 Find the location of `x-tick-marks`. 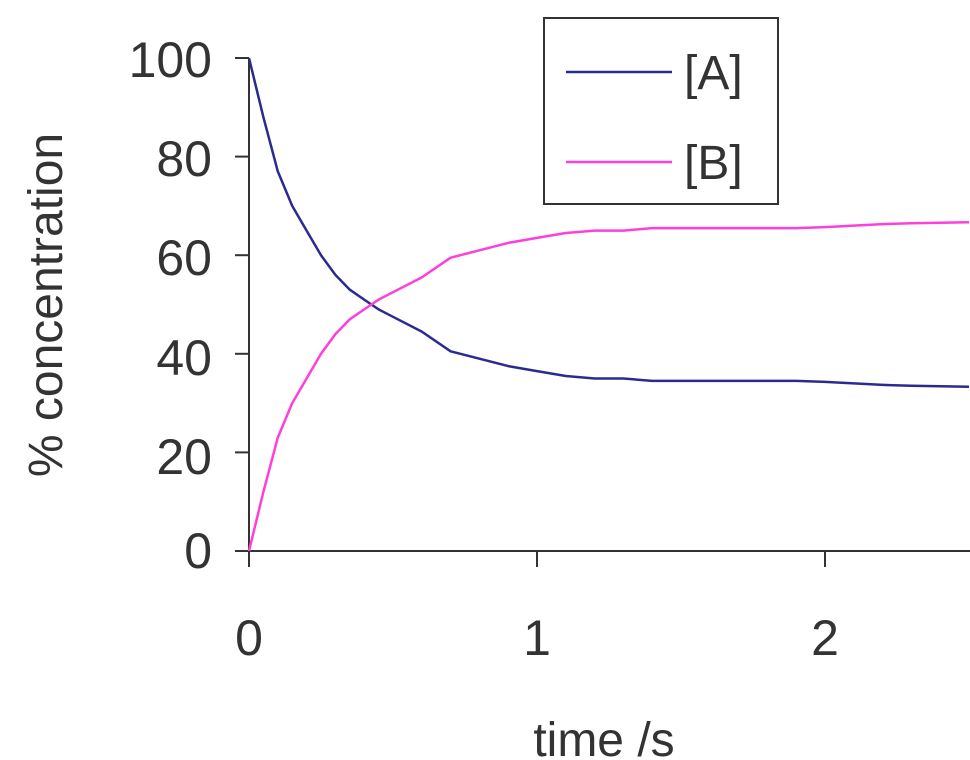

x-tick-marks is located at coordinates (537, 559).